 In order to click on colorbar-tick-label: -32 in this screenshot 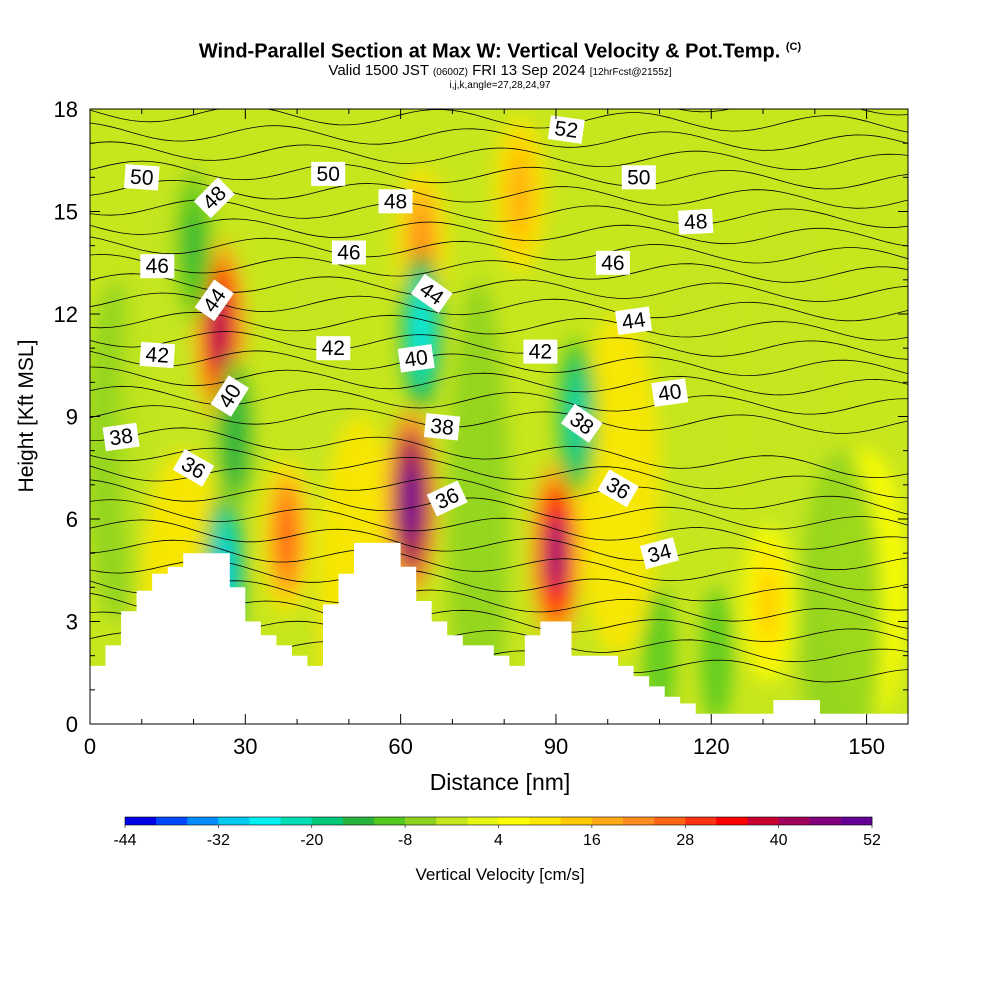, I will do `click(218, 840)`.